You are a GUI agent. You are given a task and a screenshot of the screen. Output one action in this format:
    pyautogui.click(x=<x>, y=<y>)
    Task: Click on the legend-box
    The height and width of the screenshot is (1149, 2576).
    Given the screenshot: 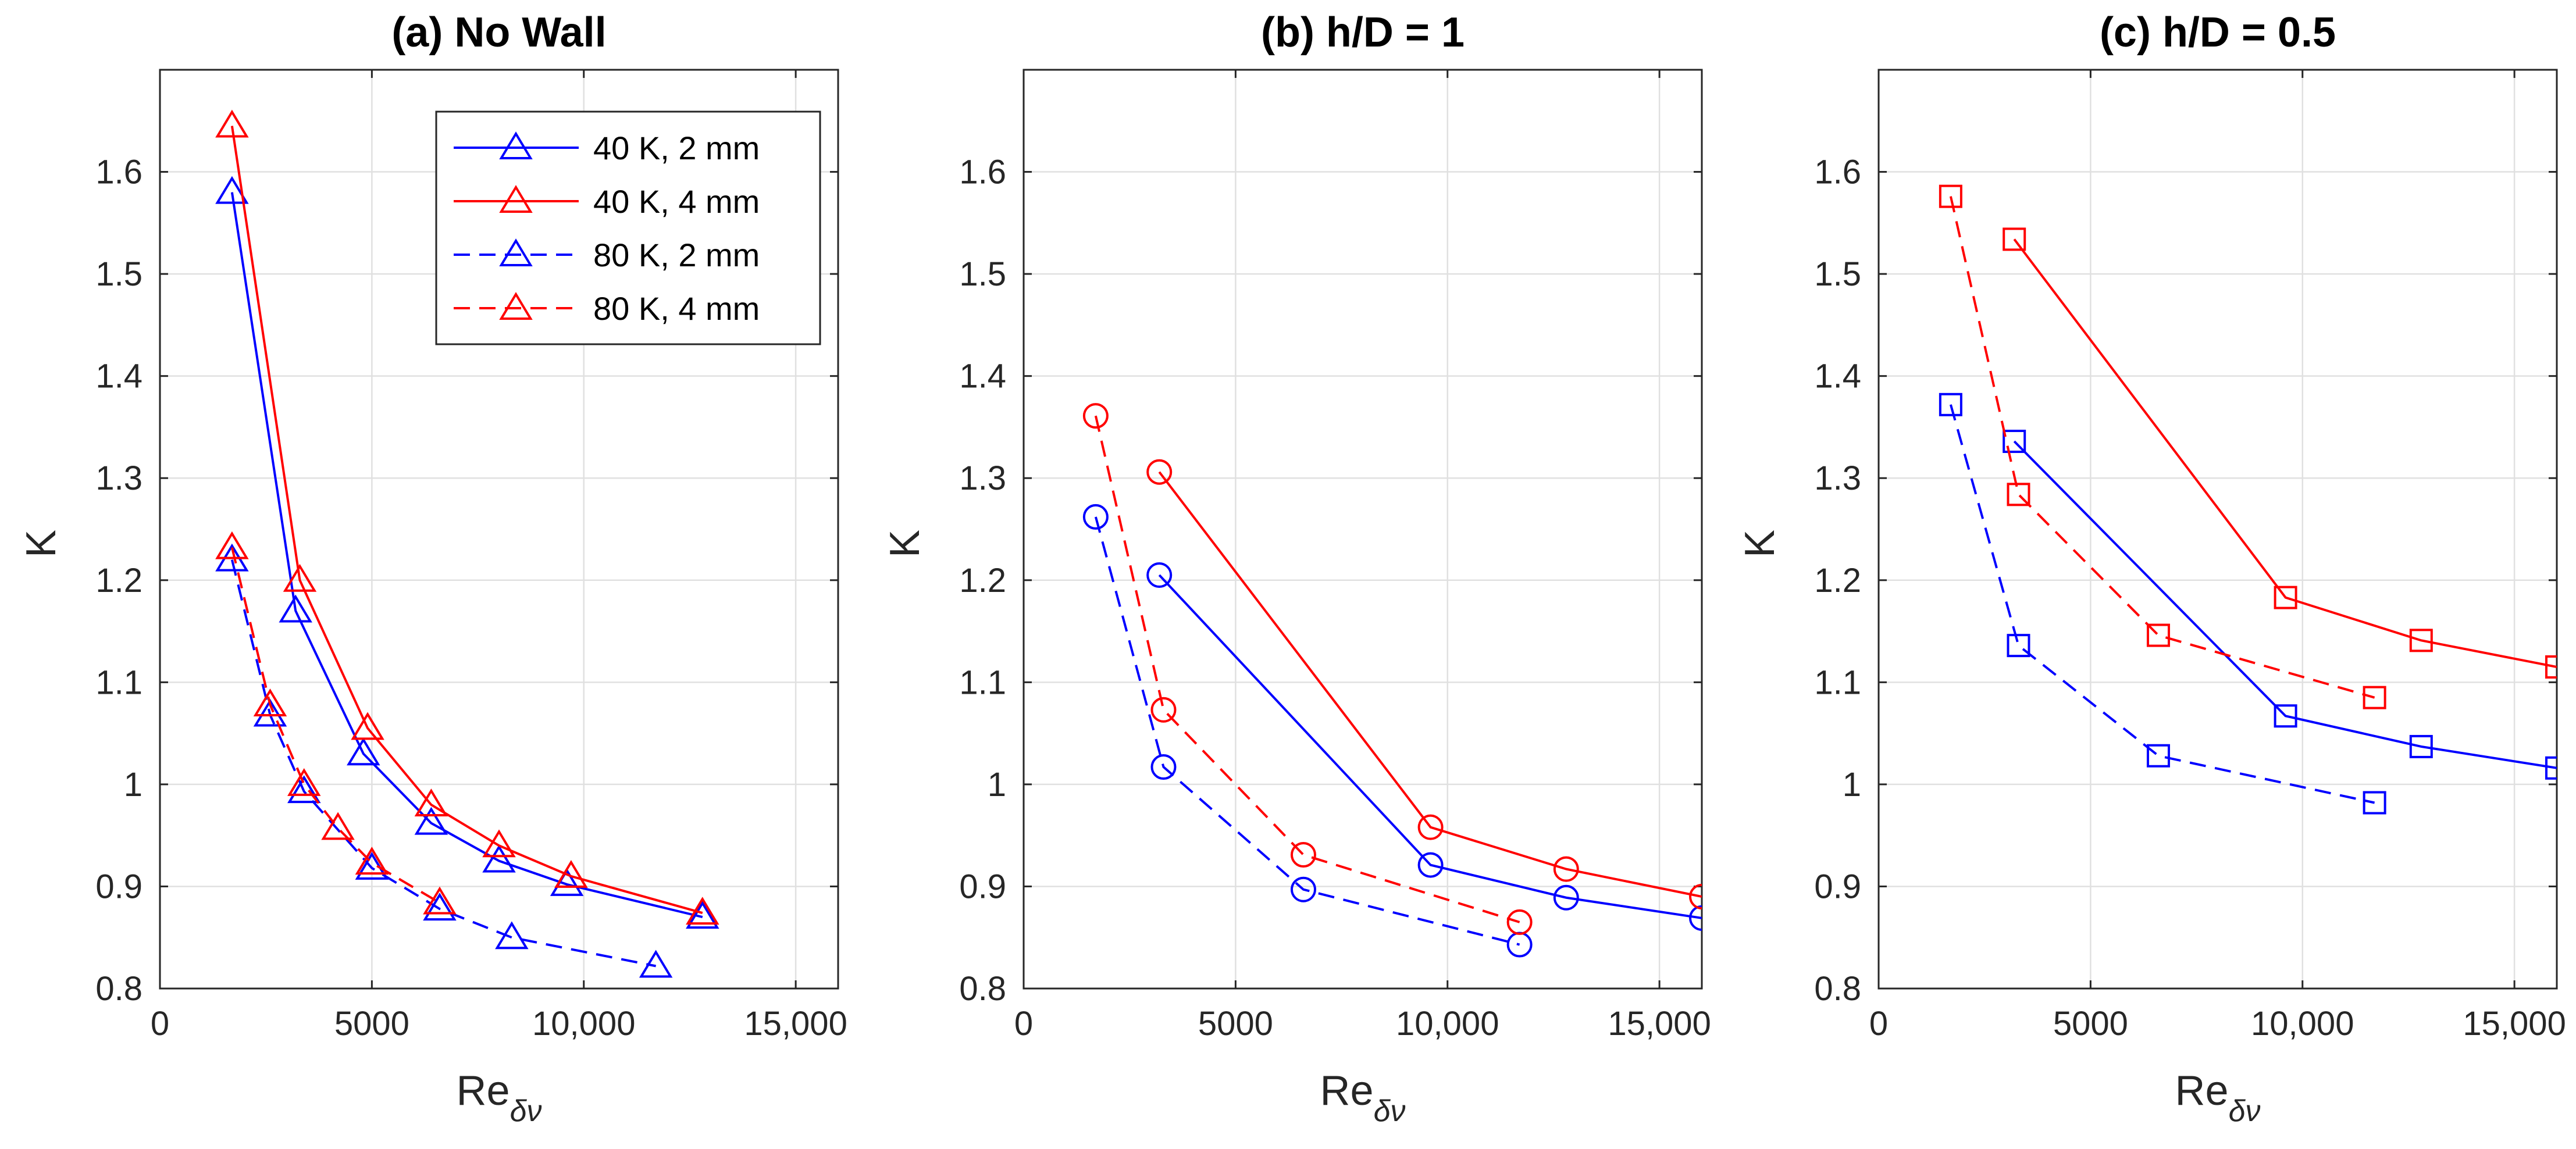 What is the action you would take?
    pyautogui.click(x=628, y=227)
    